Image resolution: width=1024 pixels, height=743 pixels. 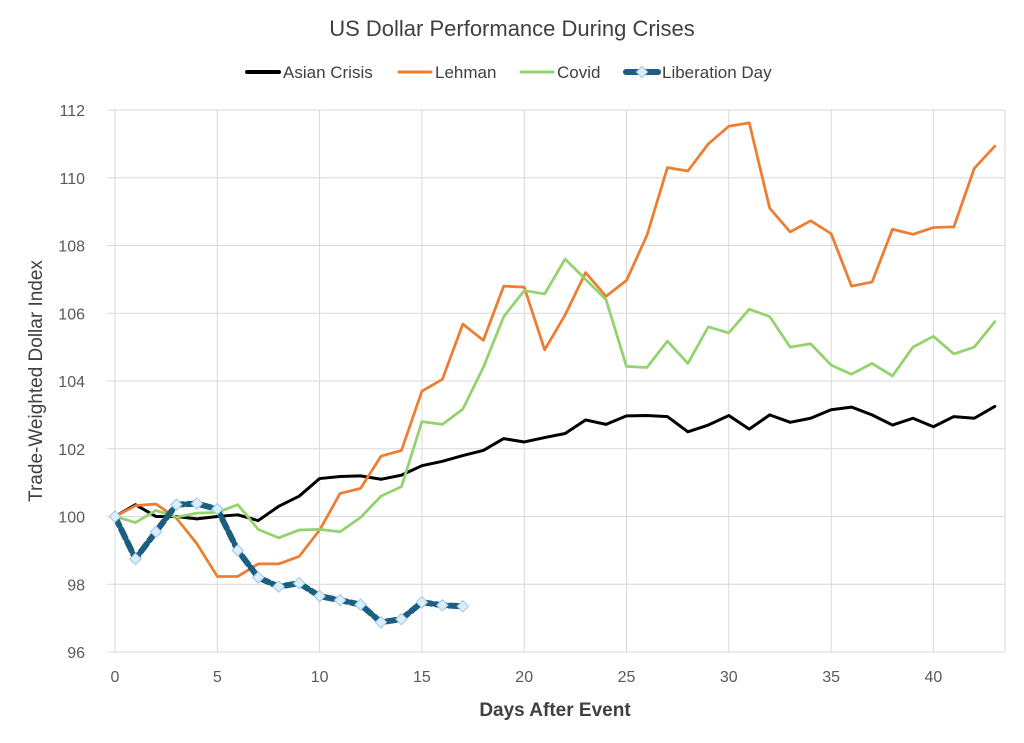 I want to click on y-tick-label-110: 110, so click(x=72, y=179).